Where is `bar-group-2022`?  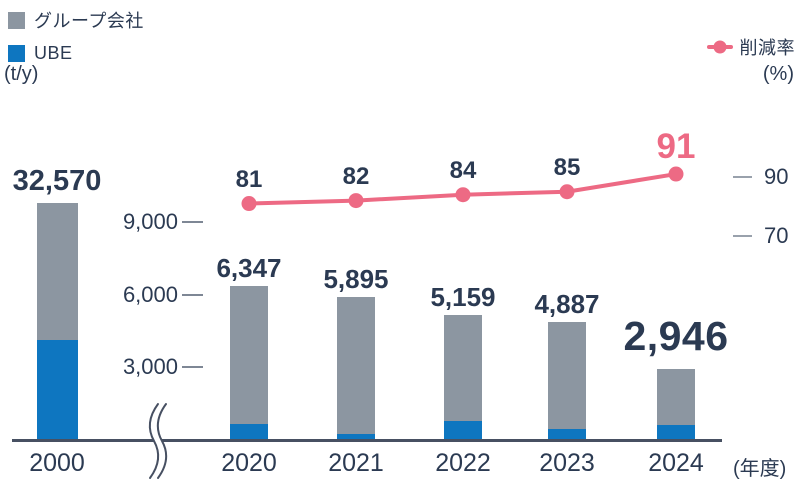
bar-group-2022 is located at coordinates (463, 377).